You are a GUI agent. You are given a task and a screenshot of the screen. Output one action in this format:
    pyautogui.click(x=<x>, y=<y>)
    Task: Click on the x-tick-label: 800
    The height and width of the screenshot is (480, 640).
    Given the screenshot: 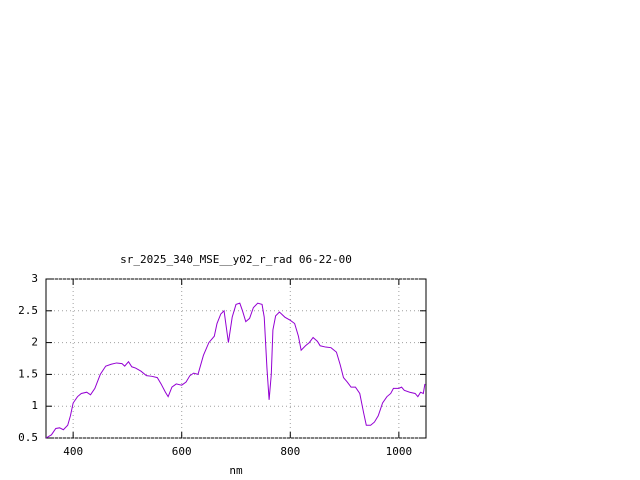 What is the action you would take?
    pyautogui.click(x=290, y=451)
    